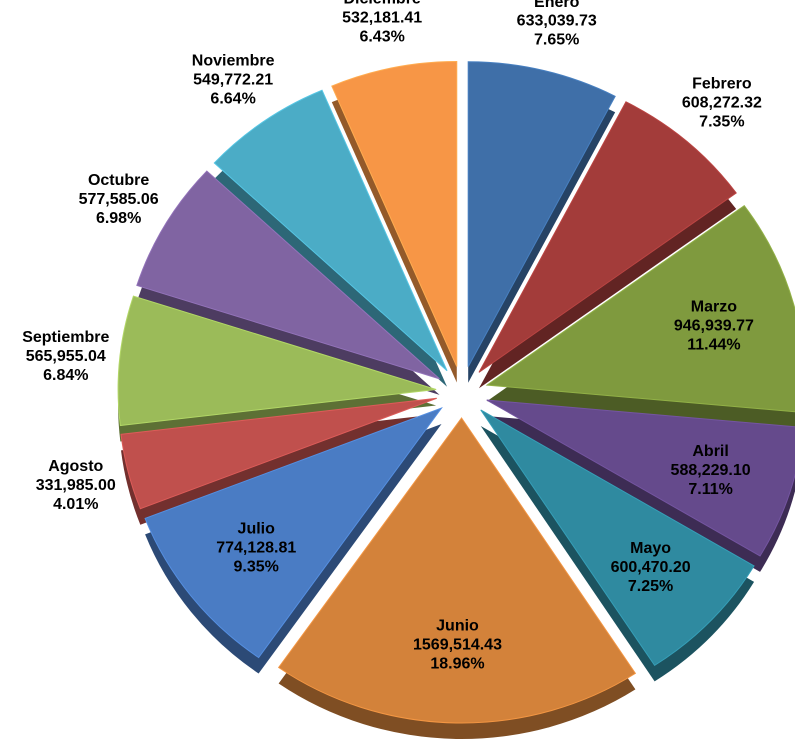 Image resolution: width=795 pixels, height=739 pixels. What do you see at coordinates (65, 337) in the screenshot?
I see `label-line: Septiembre` at bounding box center [65, 337].